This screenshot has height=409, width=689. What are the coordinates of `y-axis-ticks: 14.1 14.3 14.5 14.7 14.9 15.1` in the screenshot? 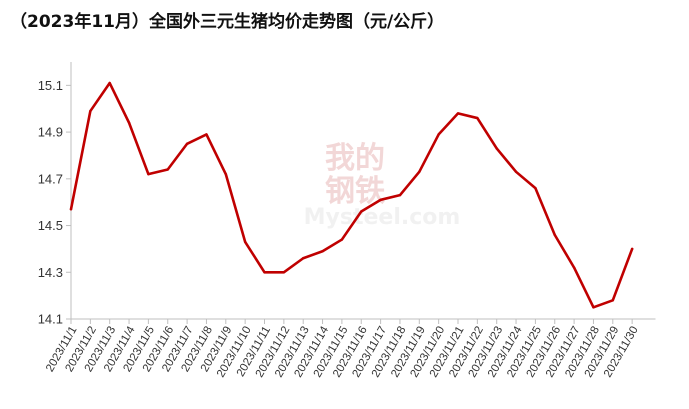 It's located at (54, 202).